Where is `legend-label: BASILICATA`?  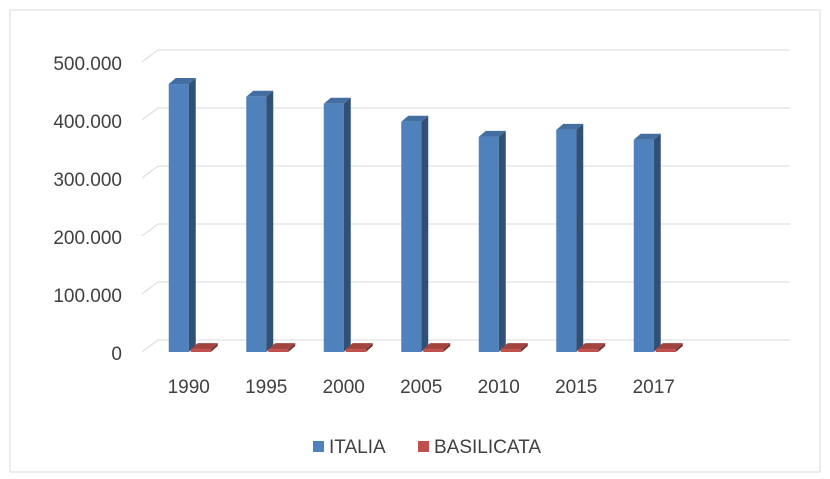 legend-label: BASILICATA is located at coordinates (487, 447).